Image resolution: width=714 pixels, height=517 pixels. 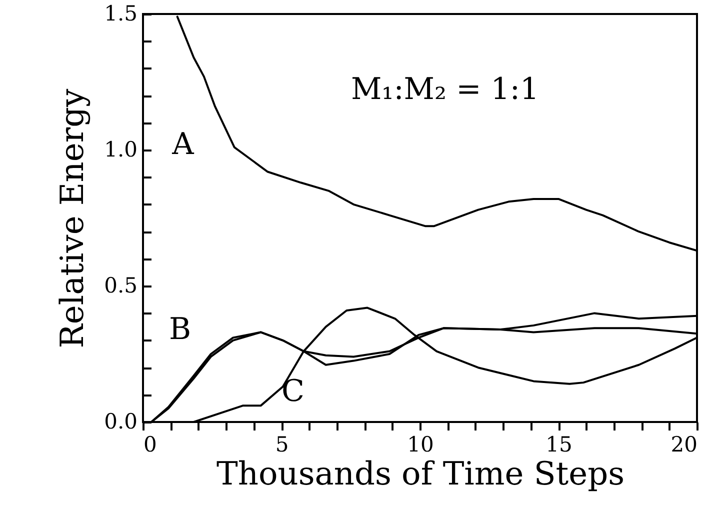 What do you see at coordinates (684, 444) in the screenshot?
I see `x-tick-label: 20` at bounding box center [684, 444].